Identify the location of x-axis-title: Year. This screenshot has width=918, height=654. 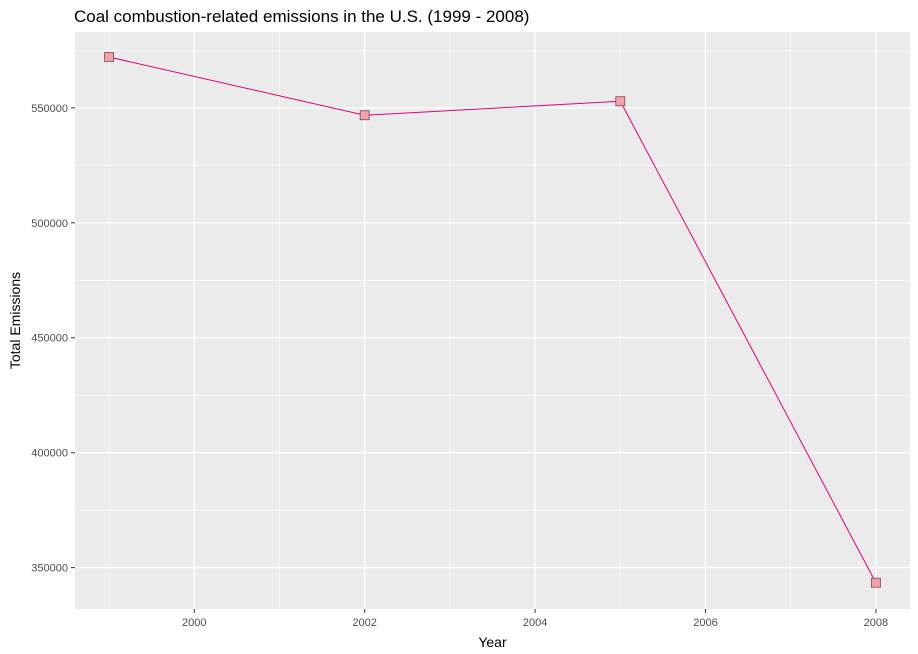
(492, 642).